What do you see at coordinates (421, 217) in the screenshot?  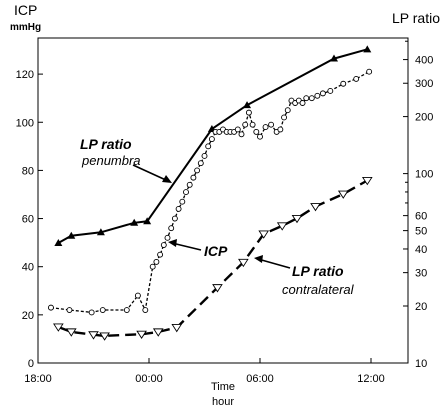 I see `right-tick-label: 60` at bounding box center [421, 217].